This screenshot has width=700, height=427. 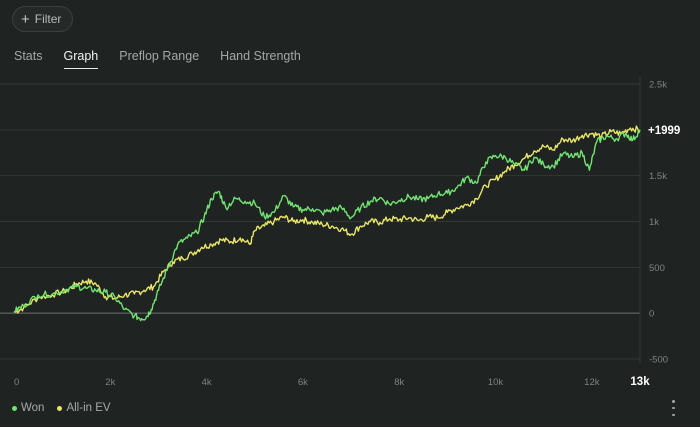 I want to click on legend-item-allin-ev: All-in EV, so click(x=84, y=408).